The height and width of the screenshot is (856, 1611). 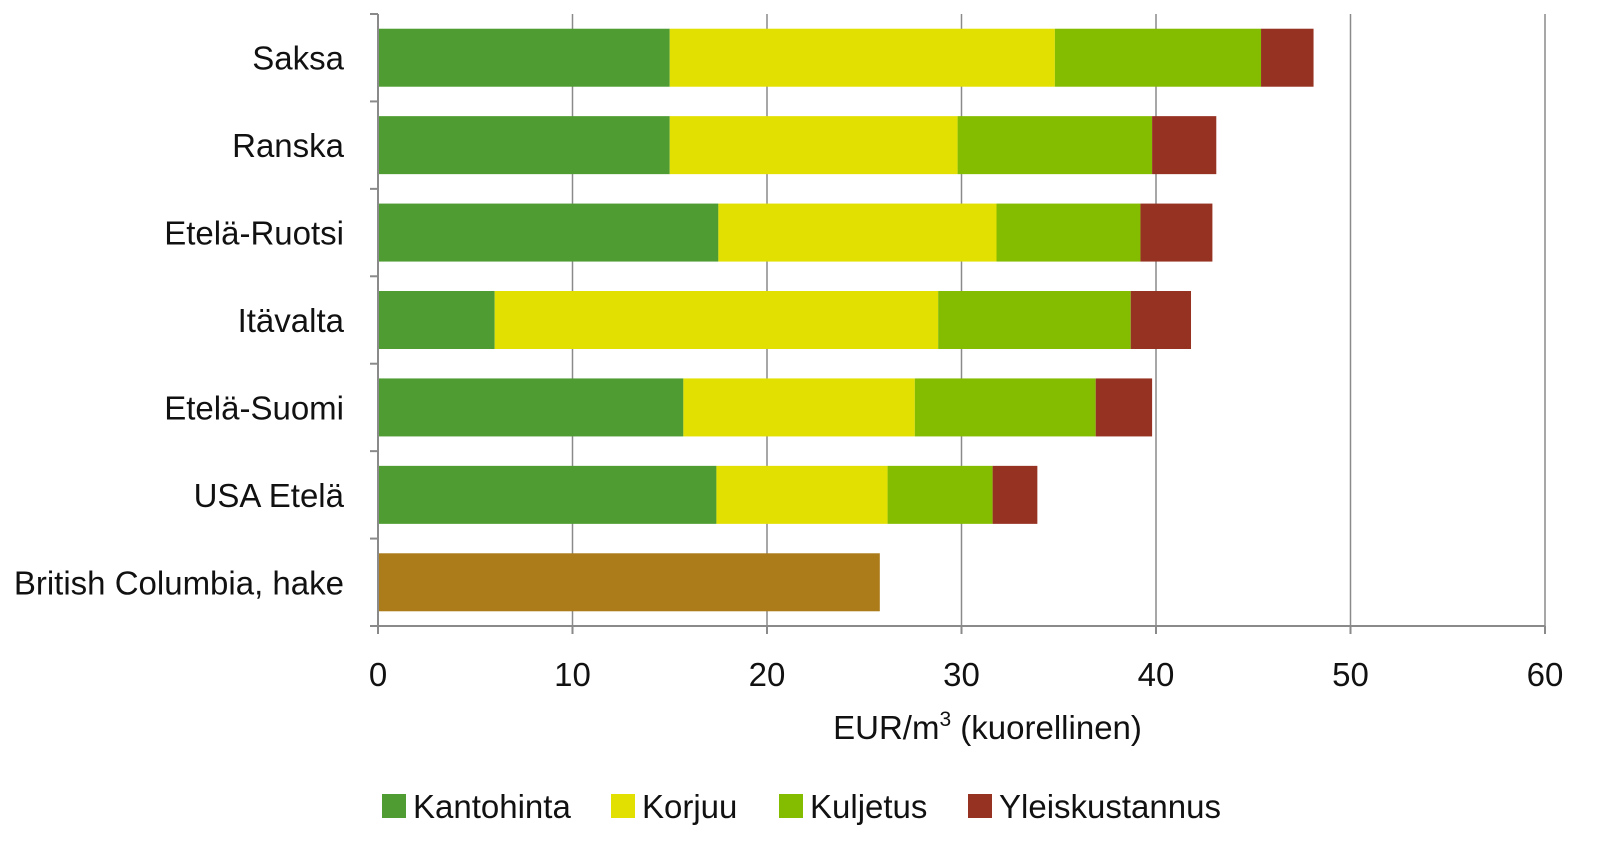 What do you see at coordinates (945, 719) in the screenshot?
I see `x-axis-title-superscript: 3` at bounding box center [945, 719].